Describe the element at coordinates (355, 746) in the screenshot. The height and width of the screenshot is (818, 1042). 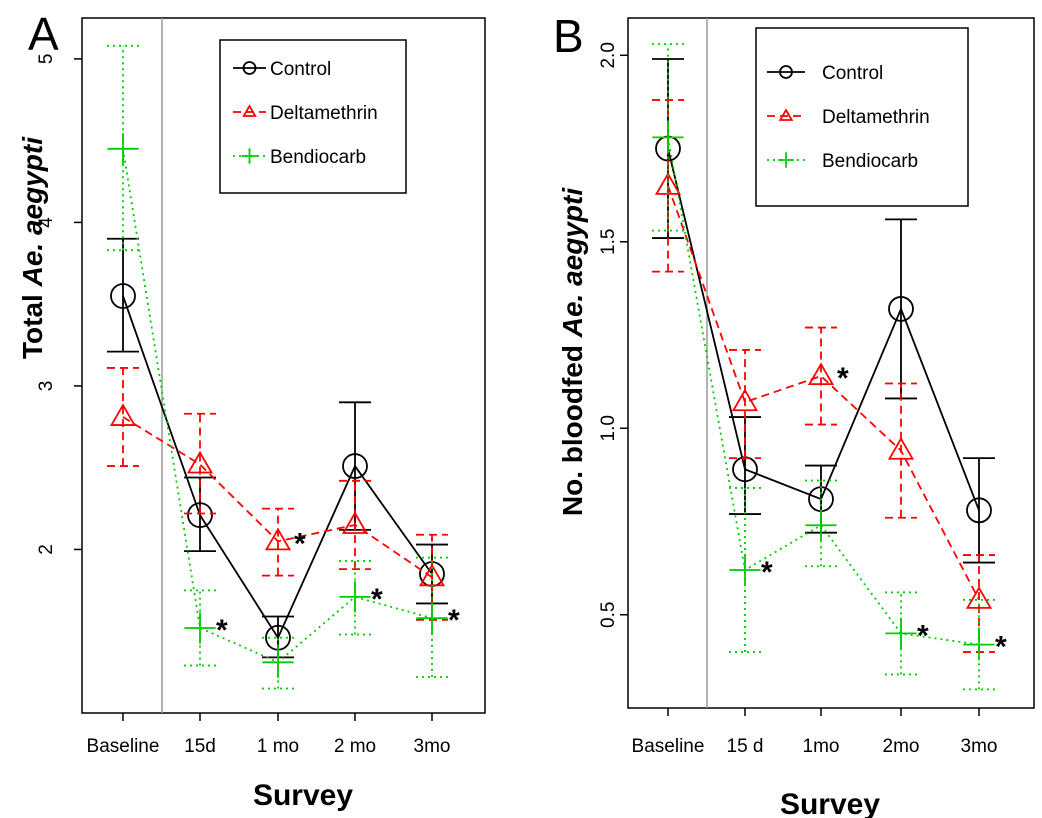
I see `x-tick-label: 2 mo` at that location.